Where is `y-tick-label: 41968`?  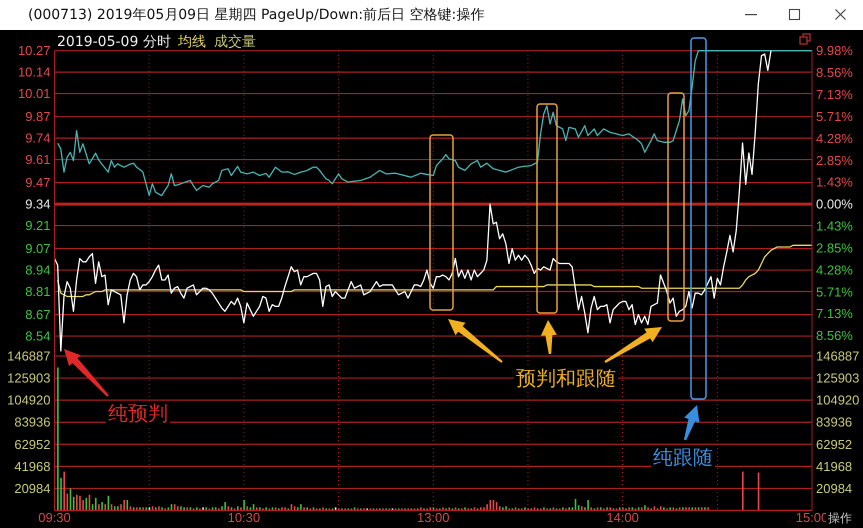 y-tick-label: 41968 is located at coordinates (32, 466).